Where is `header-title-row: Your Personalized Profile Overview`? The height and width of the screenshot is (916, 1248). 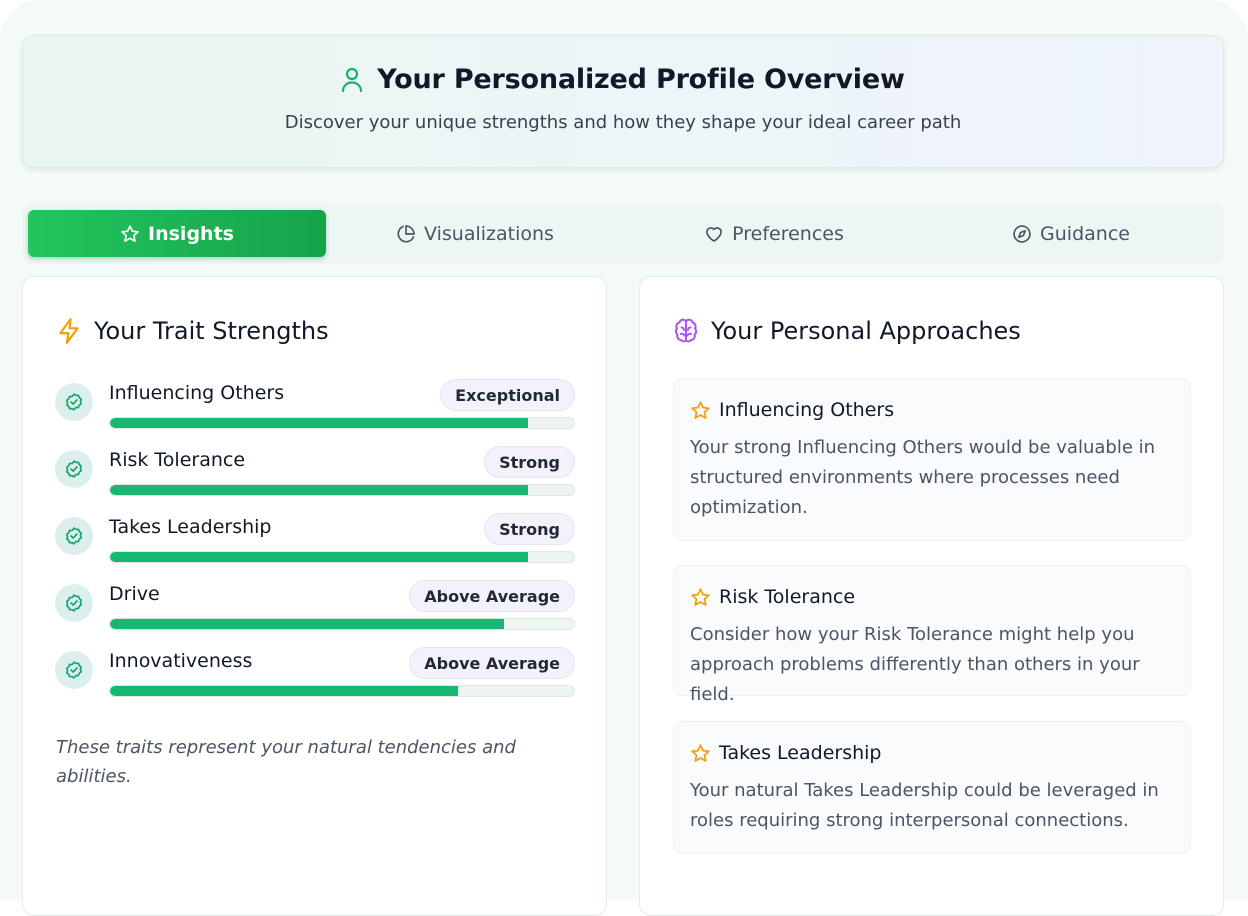 header-title-row: Your Personalized Profile Overview is located at coordinates (623, 79).